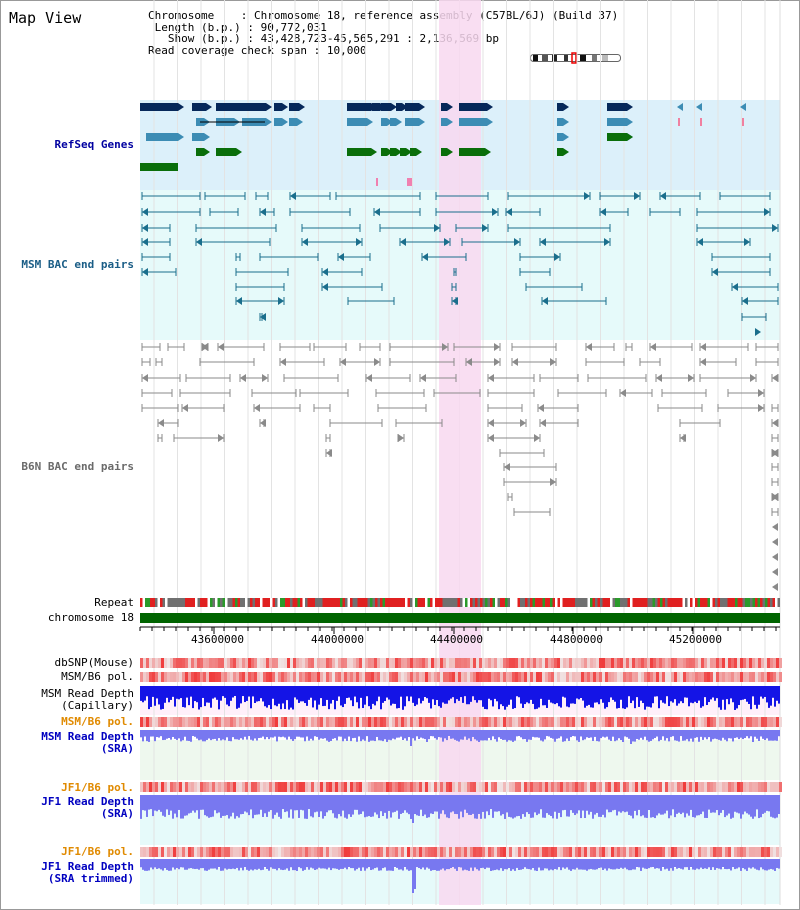 This screenshot has width=800, height=910. What do you see at coordinates (630, 122) in the screenshot?
I see `gene-strand-arrow` at bounding box center [630, 122].